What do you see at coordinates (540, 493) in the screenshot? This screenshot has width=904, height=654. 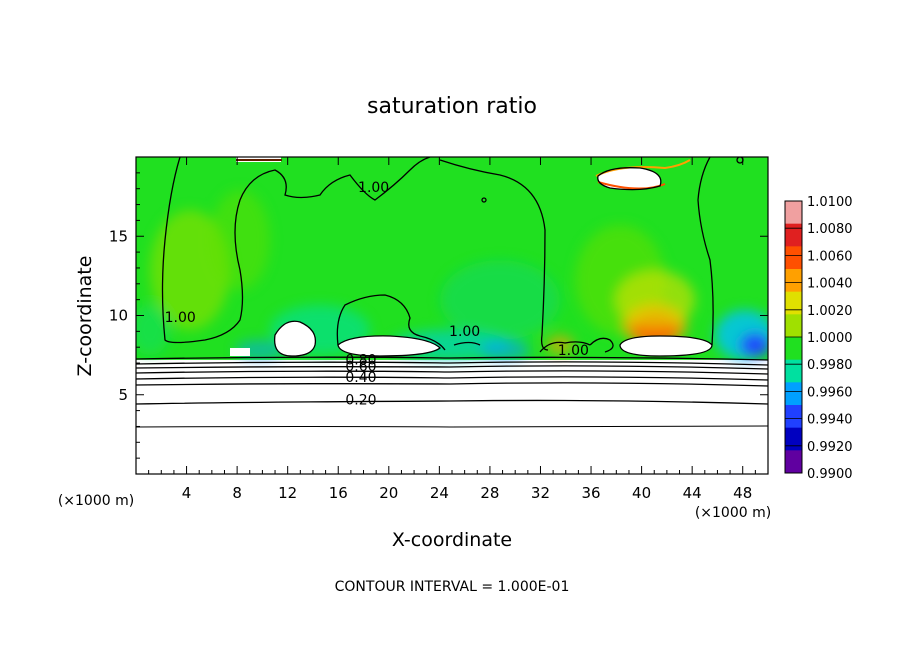 I see `x-tick-label: 32` at bounding box center [540, 493].